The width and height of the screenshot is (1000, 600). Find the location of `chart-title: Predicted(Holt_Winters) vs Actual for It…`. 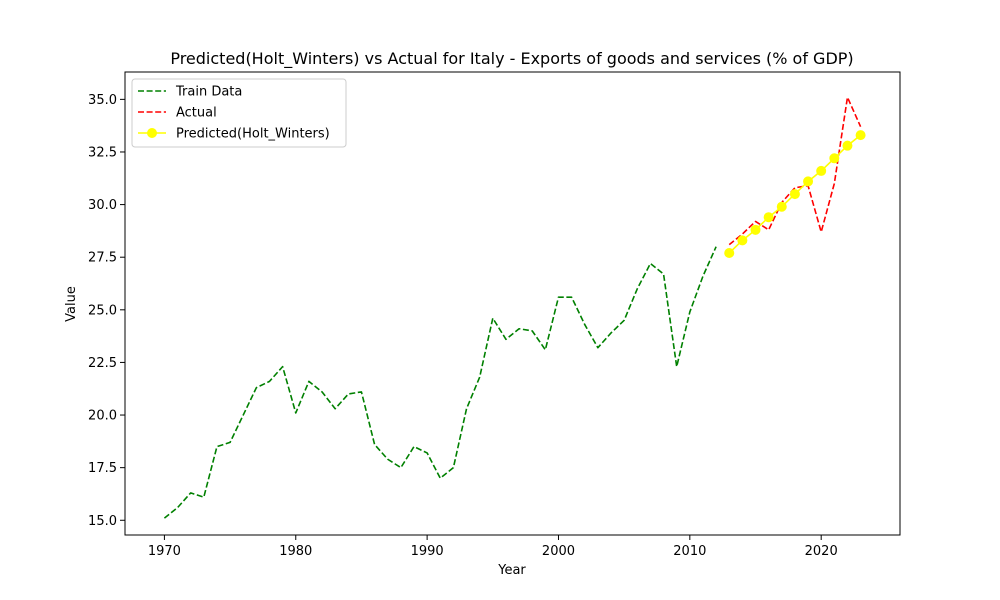

chart-title: Predicted(Holt_Winters) vs Actual for It… is located at coordinates (511, 59).